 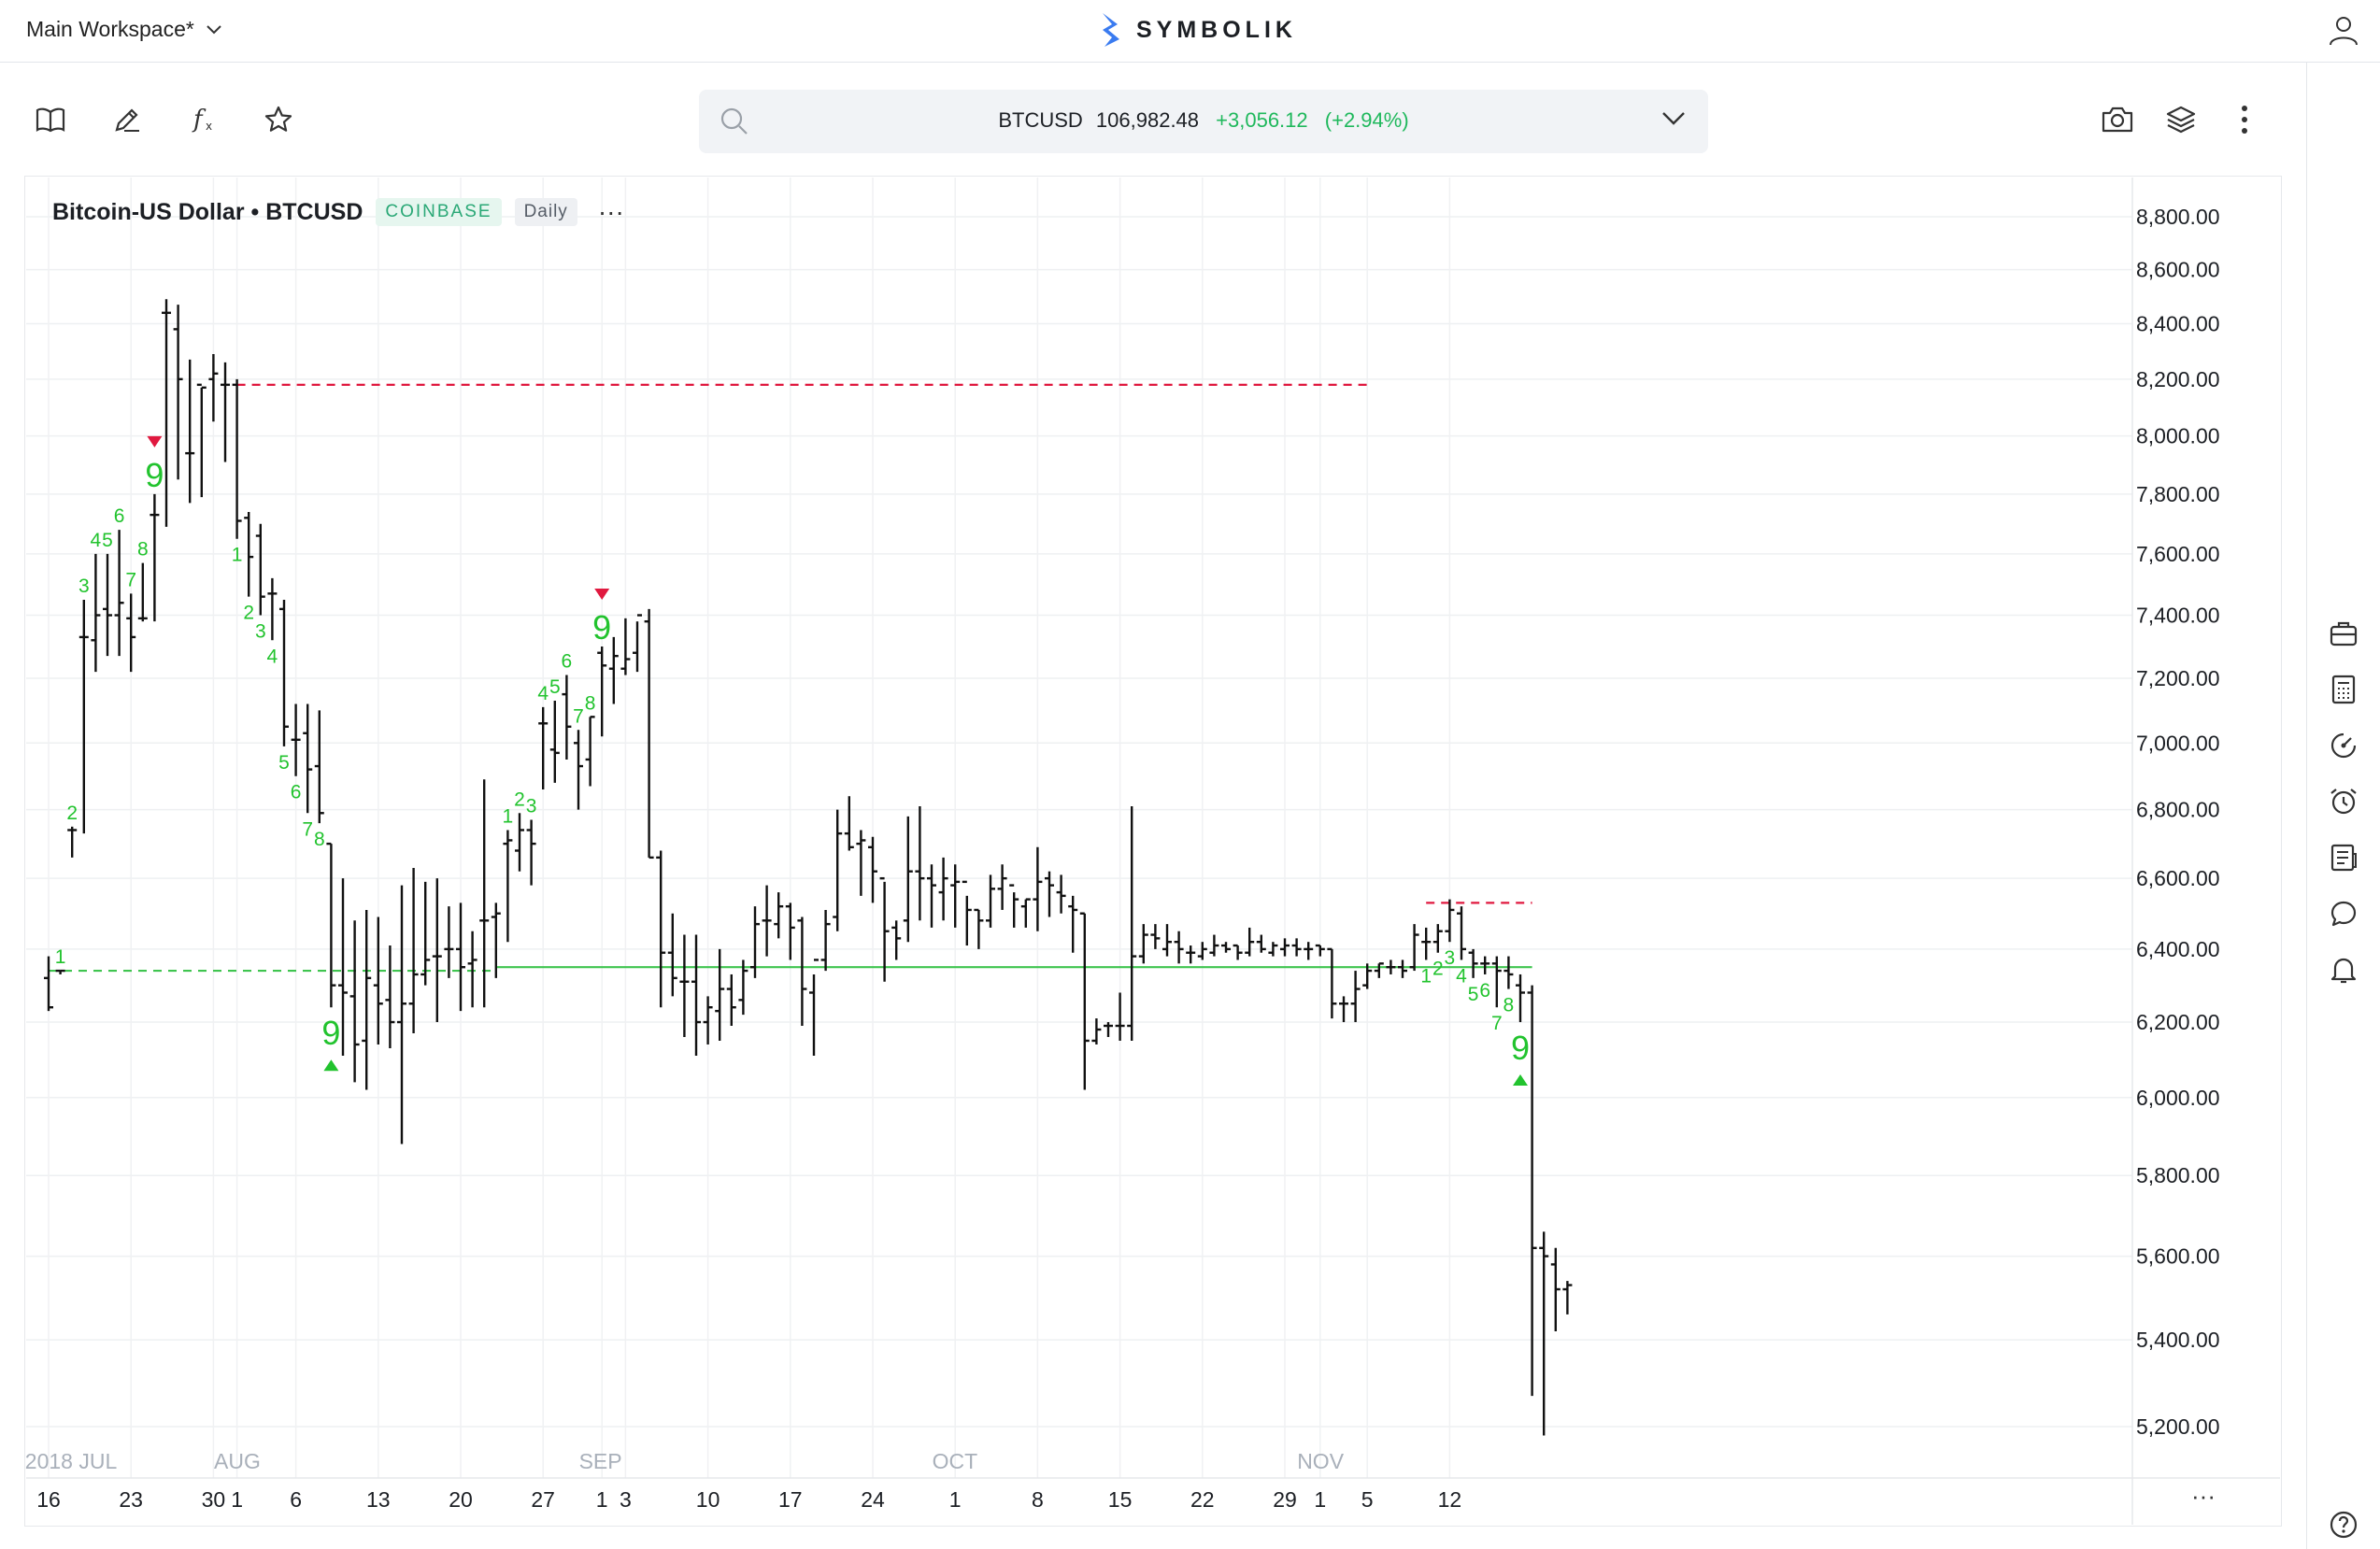 What do you see at coordinates (2343, 857) in the screenshot?
I see `news-icon` at bounding box center [2343, 857].